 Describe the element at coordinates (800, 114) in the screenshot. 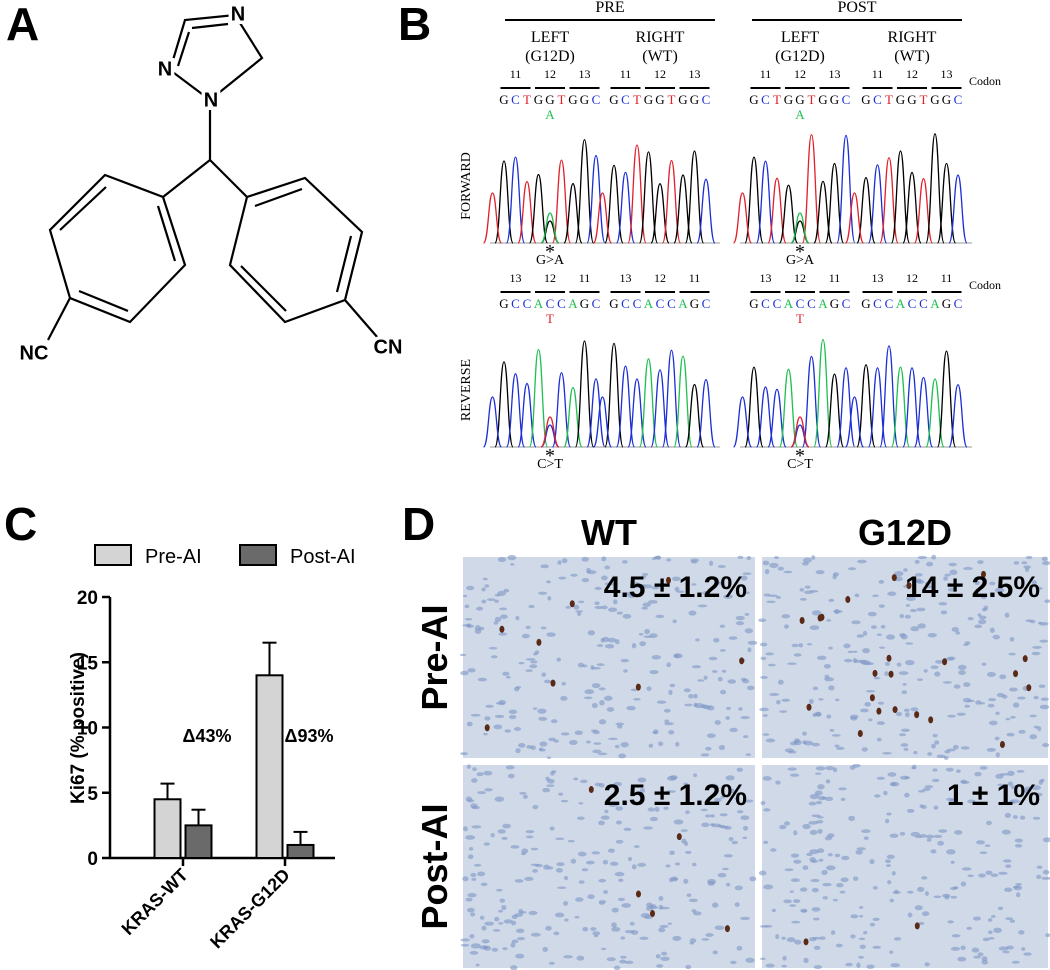

I see `mutant-base: A` at that location.